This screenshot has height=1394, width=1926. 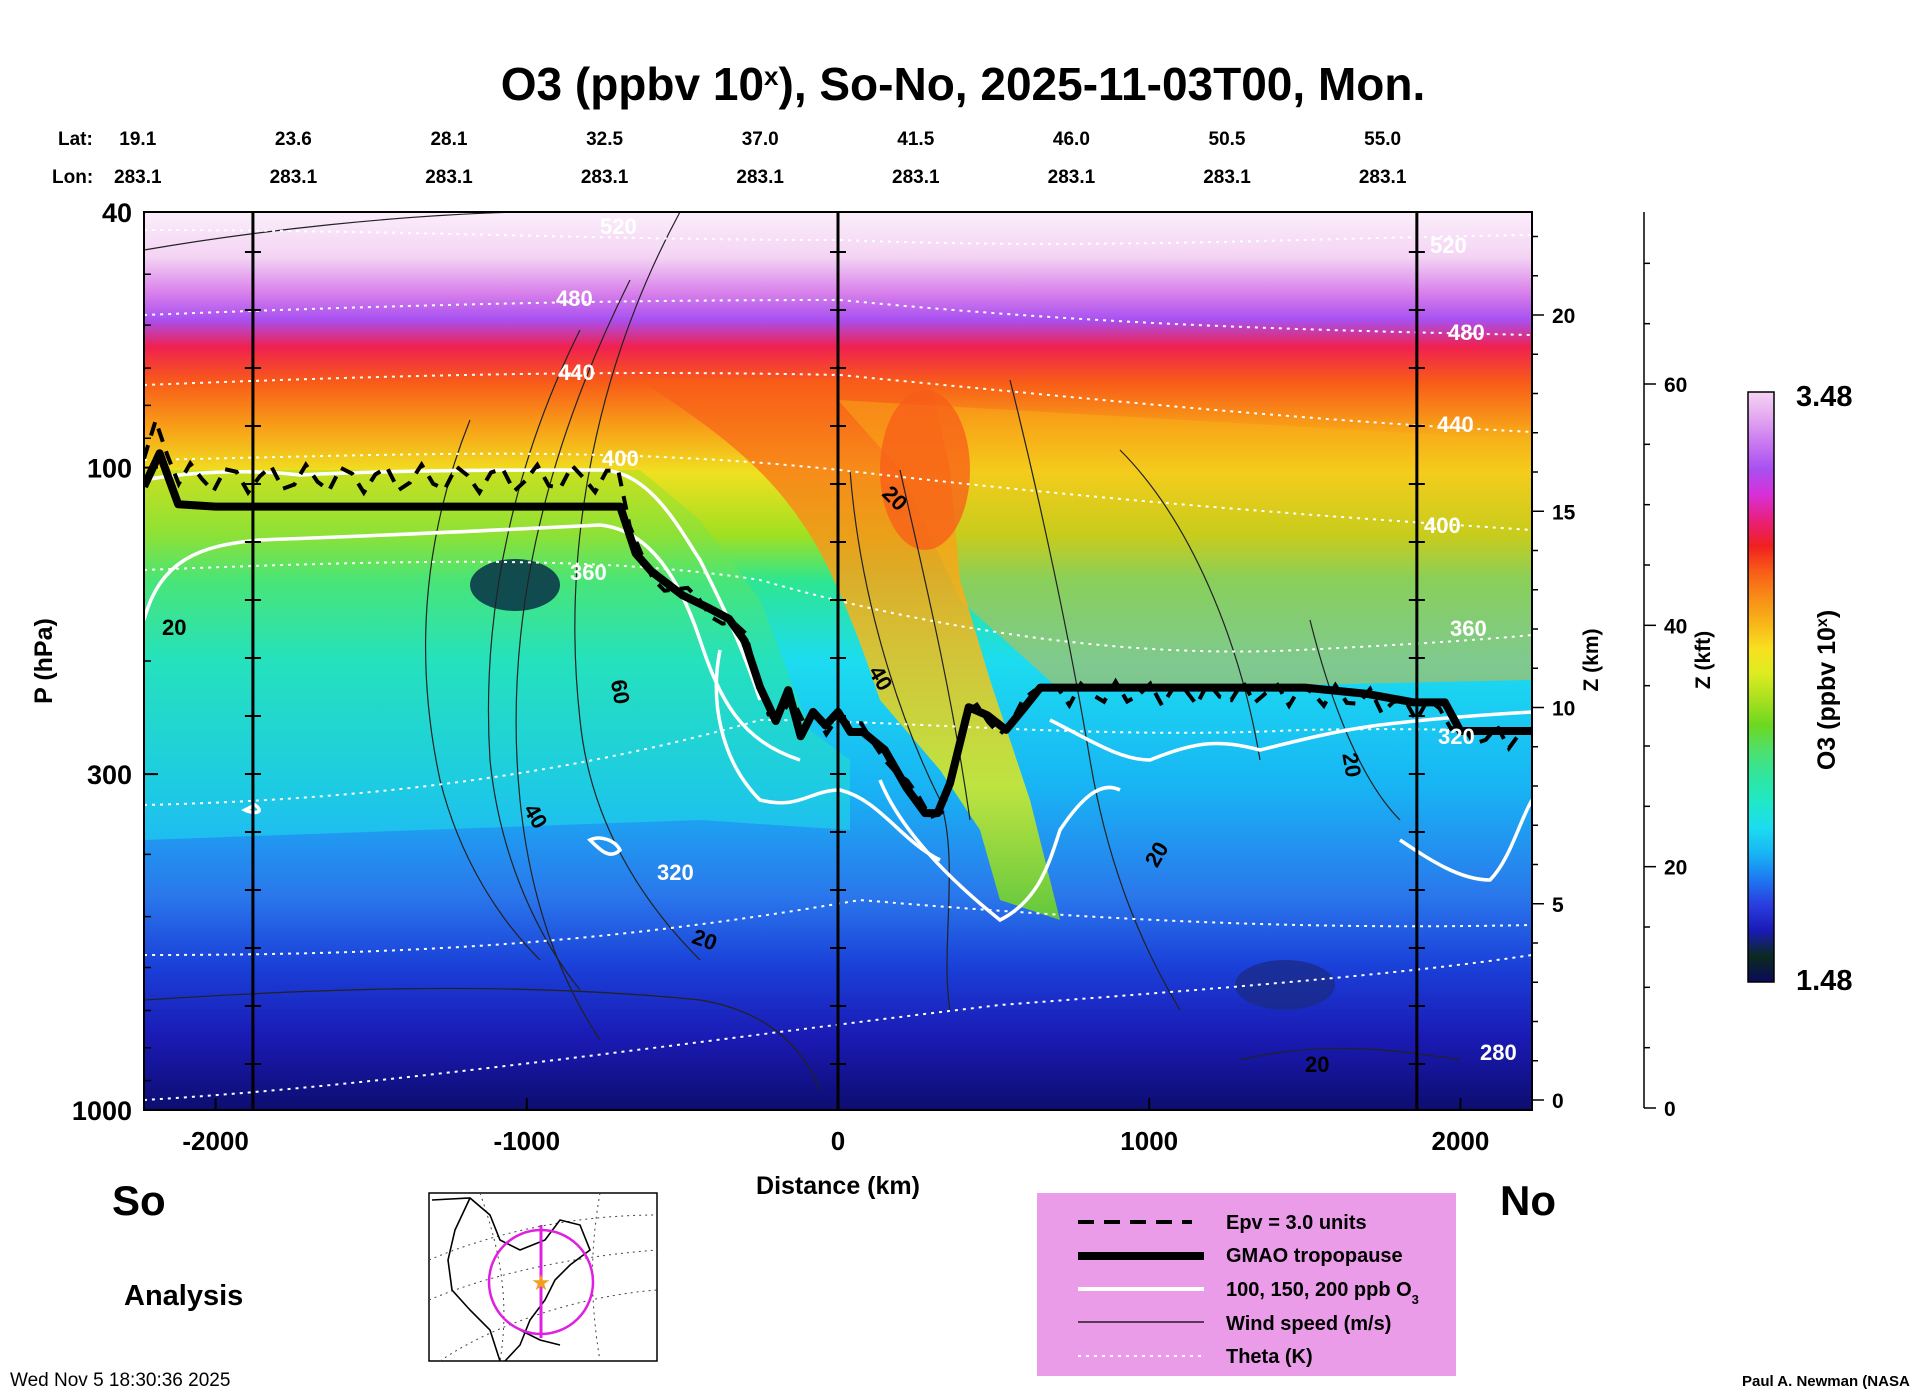 What do you see at coordinates (604, 139) in the screenshot?
I see `lat-value: 32.5` at bounding box center [604, 139].